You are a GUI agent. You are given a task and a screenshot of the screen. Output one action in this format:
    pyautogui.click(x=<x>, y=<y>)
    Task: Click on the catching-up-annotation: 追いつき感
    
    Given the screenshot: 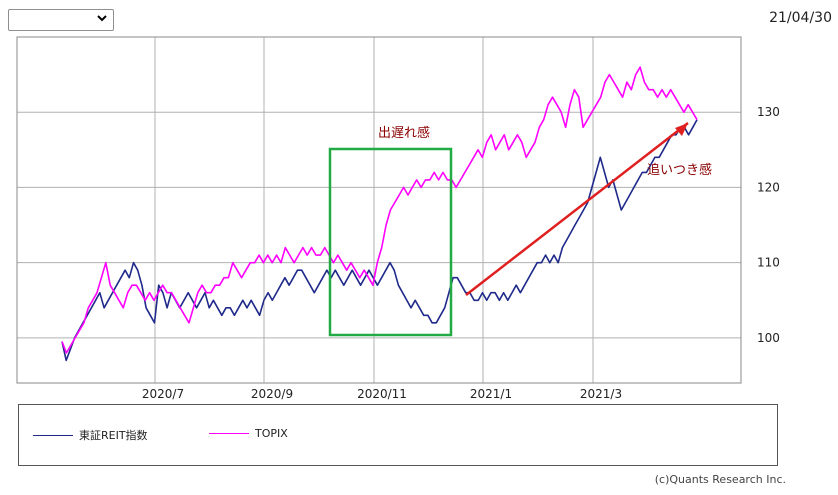 What is the action you would take?
    pyautogui.click(x=679, y=170)
    